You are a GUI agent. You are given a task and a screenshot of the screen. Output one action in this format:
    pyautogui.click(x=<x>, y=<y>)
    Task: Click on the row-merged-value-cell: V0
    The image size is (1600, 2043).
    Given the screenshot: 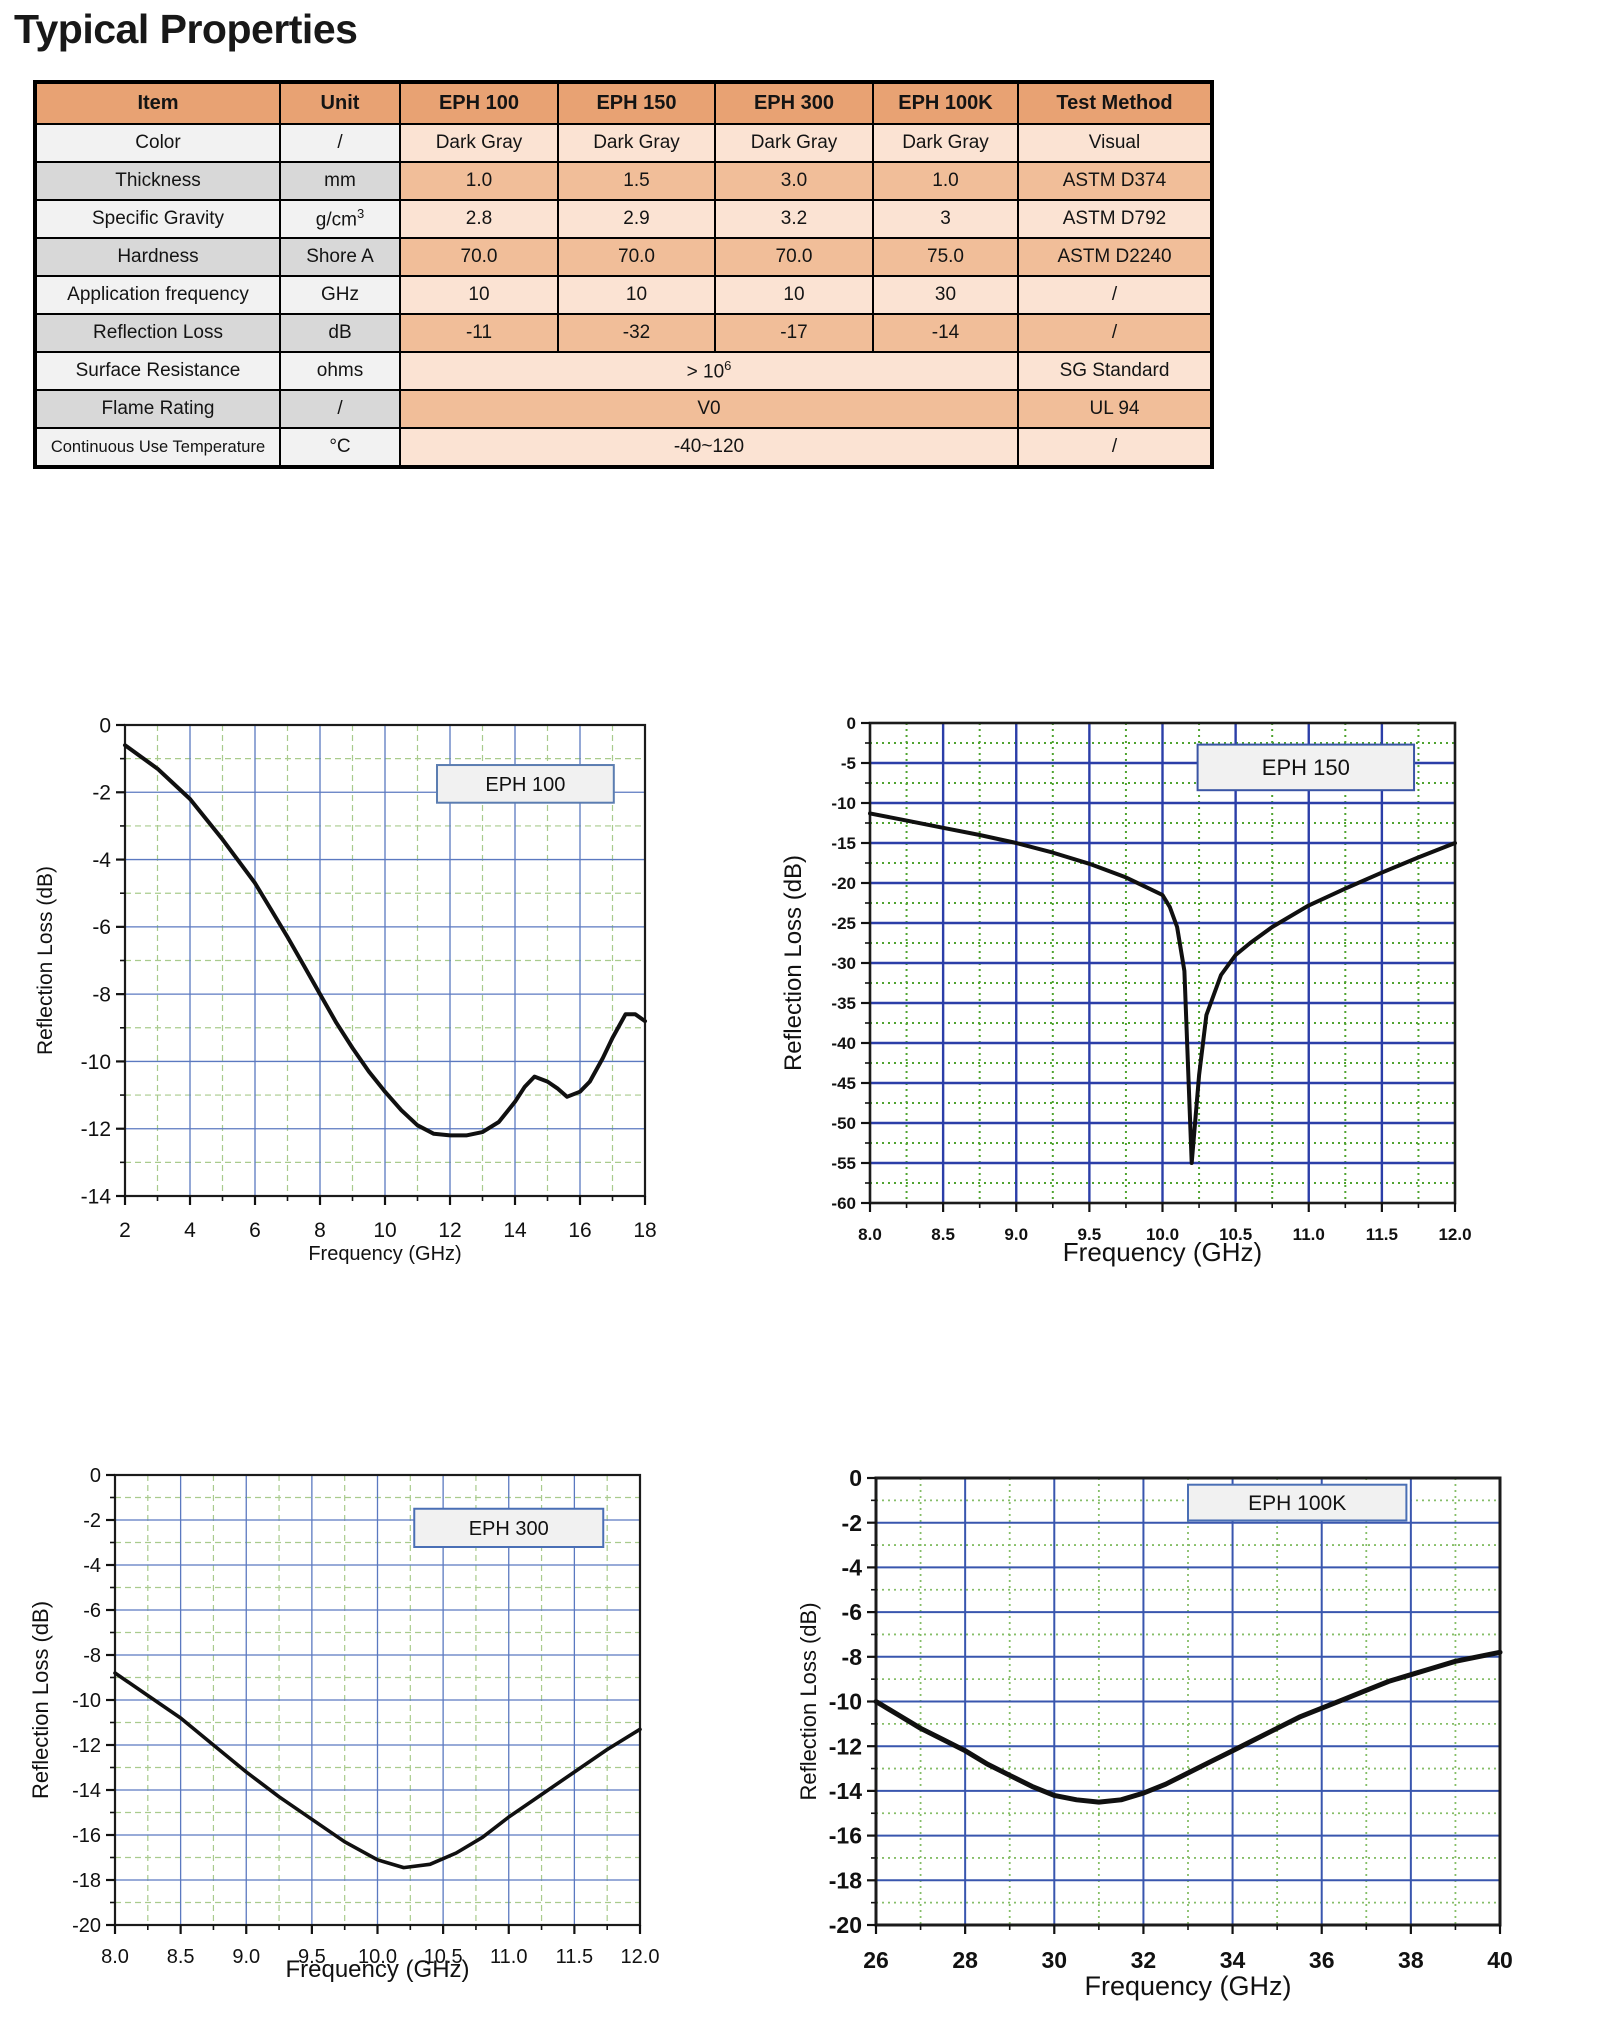 What is the action you would take?
    pyautogui.click(x=709, y=409)
    